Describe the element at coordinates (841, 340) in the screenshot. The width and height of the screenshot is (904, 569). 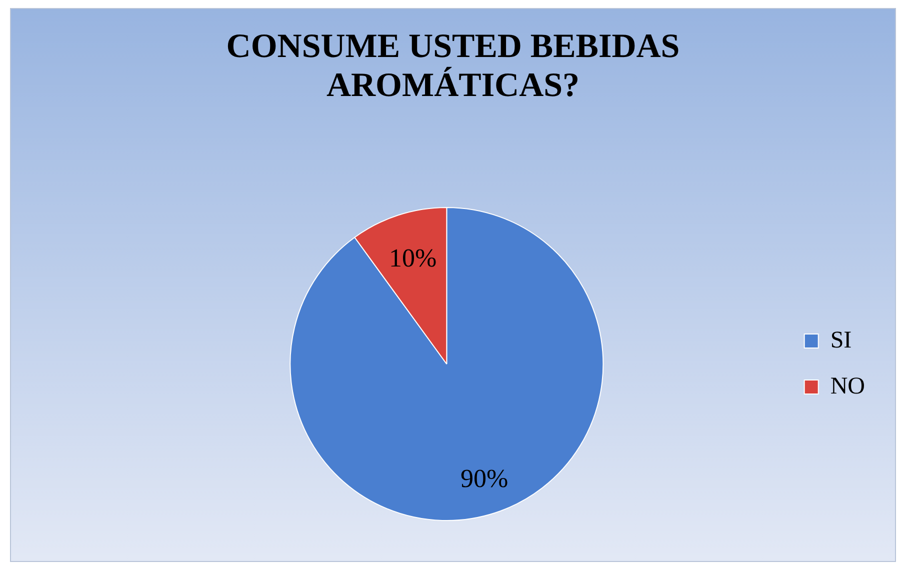
I see `legend-label: SI` at that location.